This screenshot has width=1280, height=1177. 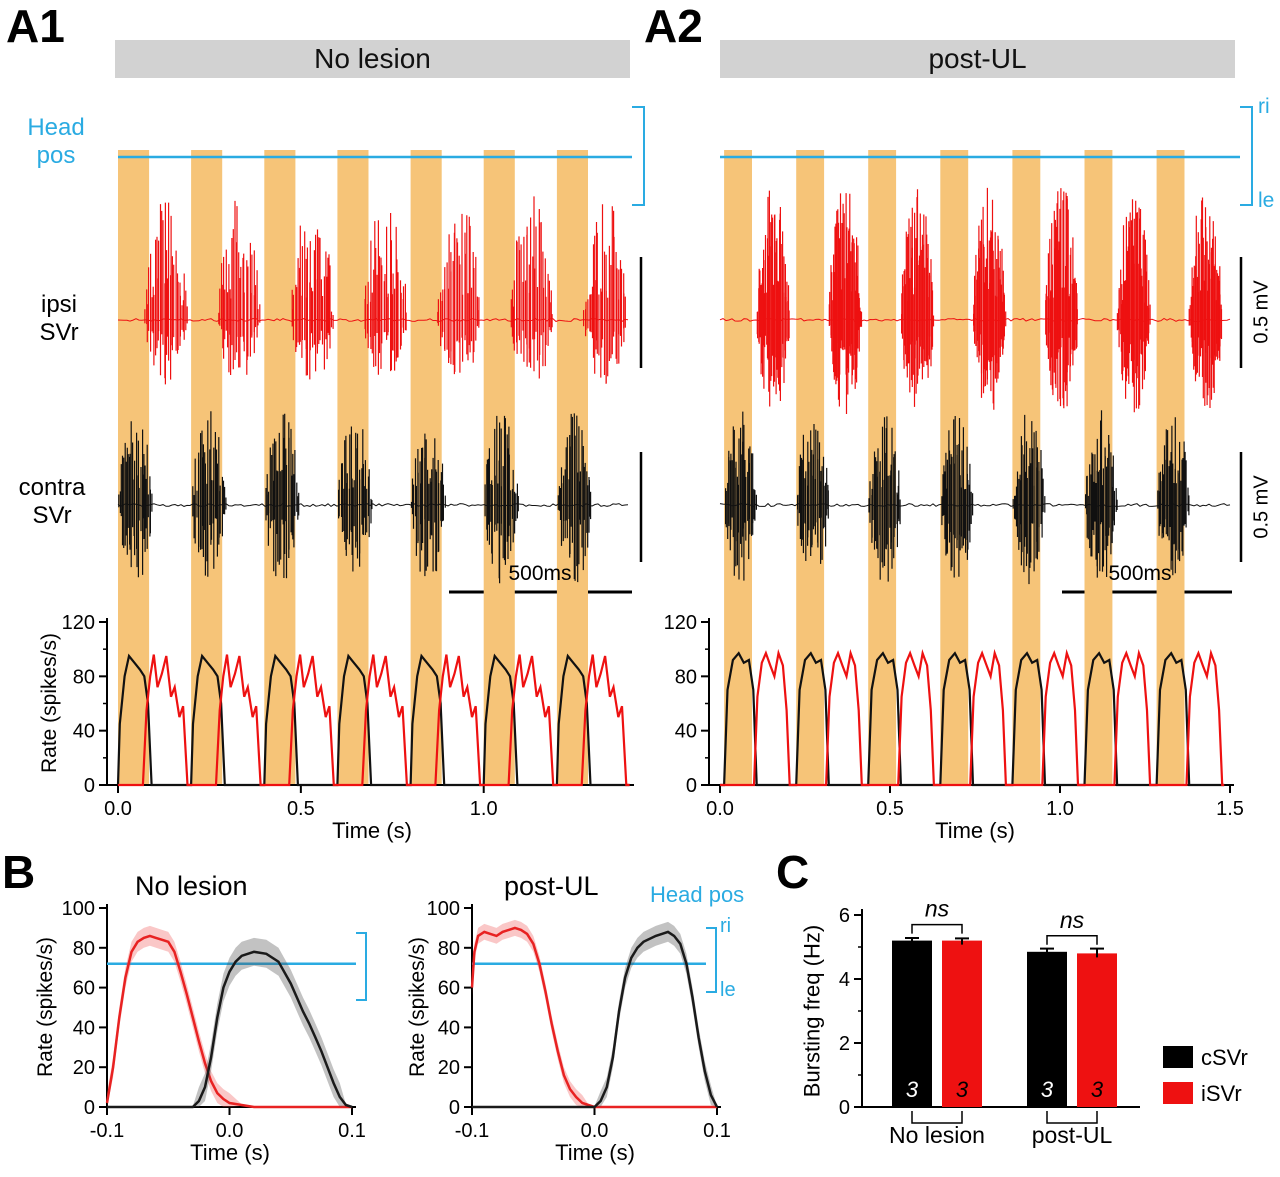 I want to click on ipsi-svr-label: ipsi SVr, so click(x=59, y=318).